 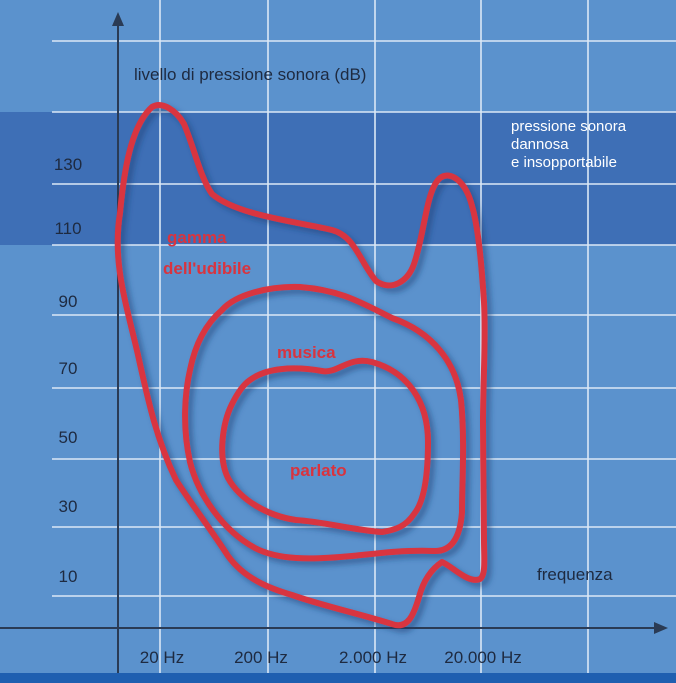 I want to click on y-axis-arrow, so click(x=118, y=19).